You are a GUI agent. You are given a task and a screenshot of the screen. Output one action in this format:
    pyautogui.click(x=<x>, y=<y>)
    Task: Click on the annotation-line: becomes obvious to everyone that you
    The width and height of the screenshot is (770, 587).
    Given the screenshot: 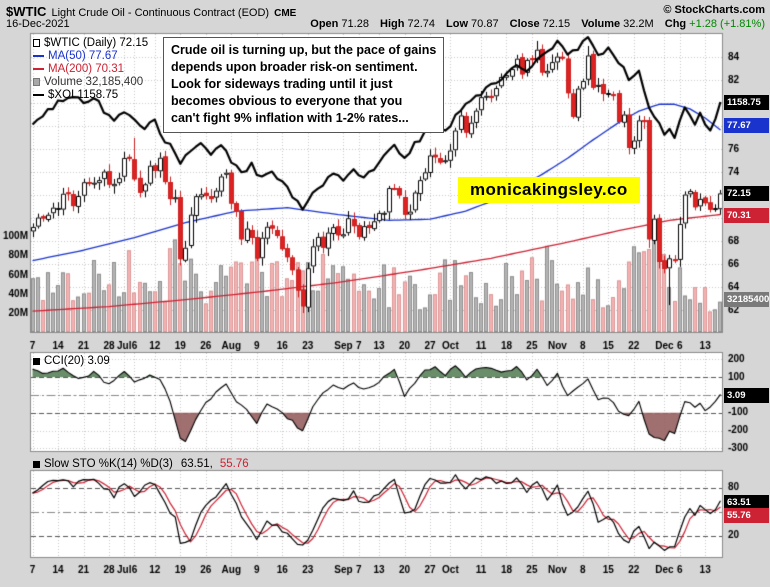 What is the action you would take?
    pyautogui.click(x=287, y=101)
    